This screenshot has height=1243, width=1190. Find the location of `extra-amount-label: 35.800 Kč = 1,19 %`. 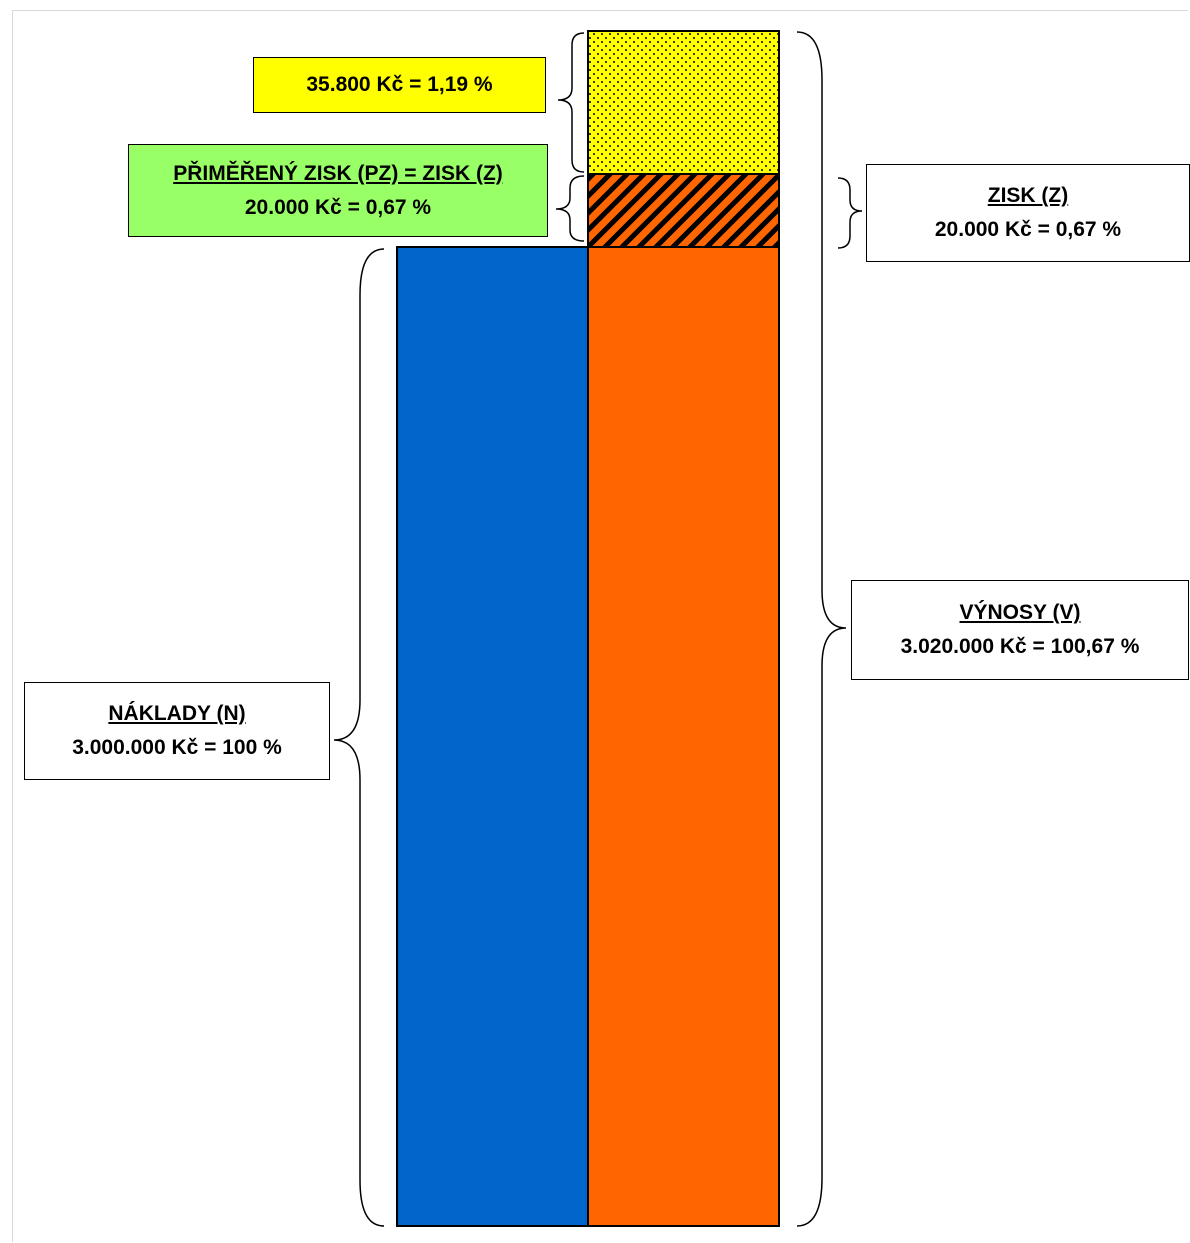

extra-amount-label: 35.800 Kč = 1,19 % is located at coordinates (399, 85).